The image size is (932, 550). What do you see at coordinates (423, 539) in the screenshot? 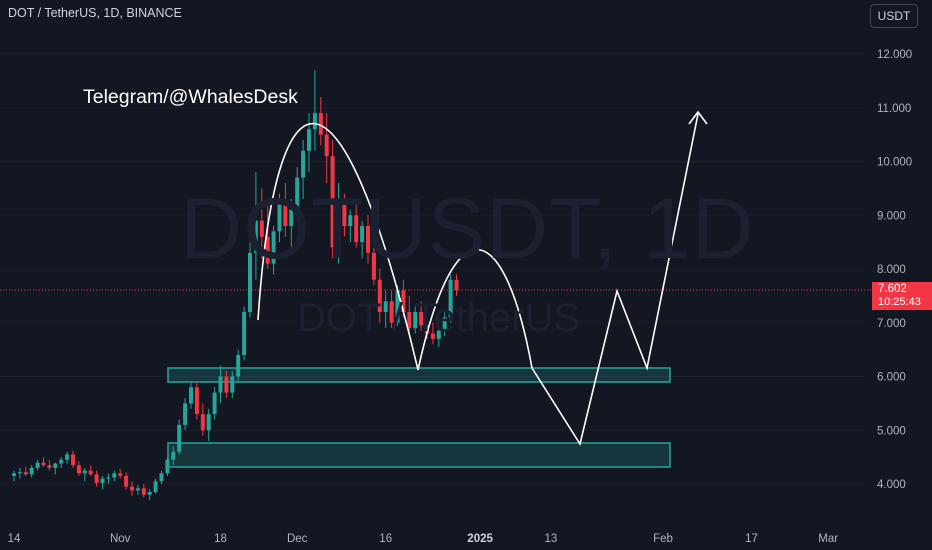
I see `time-axis: 14 Nov 18 Dec 16 2025 13 Feb 17 Mar` at bounding box center [423, 539].